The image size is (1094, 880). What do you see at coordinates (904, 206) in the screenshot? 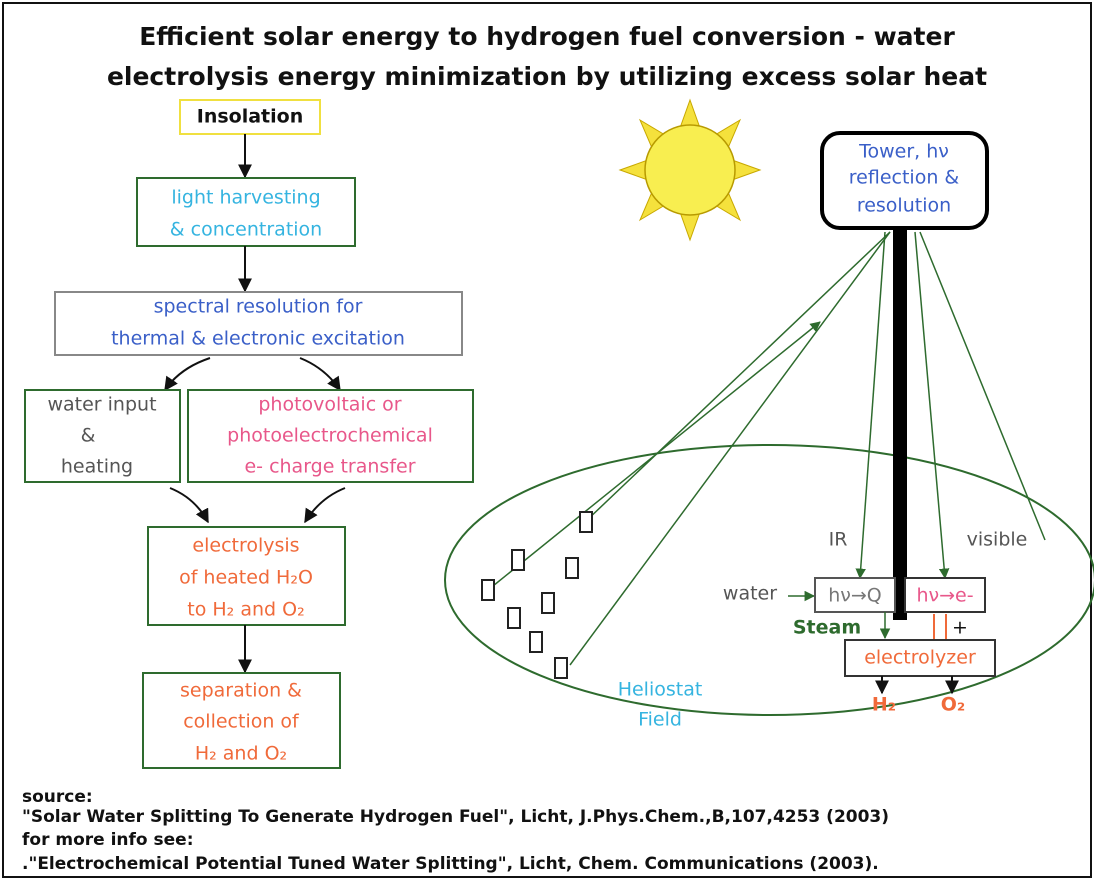
I see `tower-label: resolution` at bounding box center [904, 206].